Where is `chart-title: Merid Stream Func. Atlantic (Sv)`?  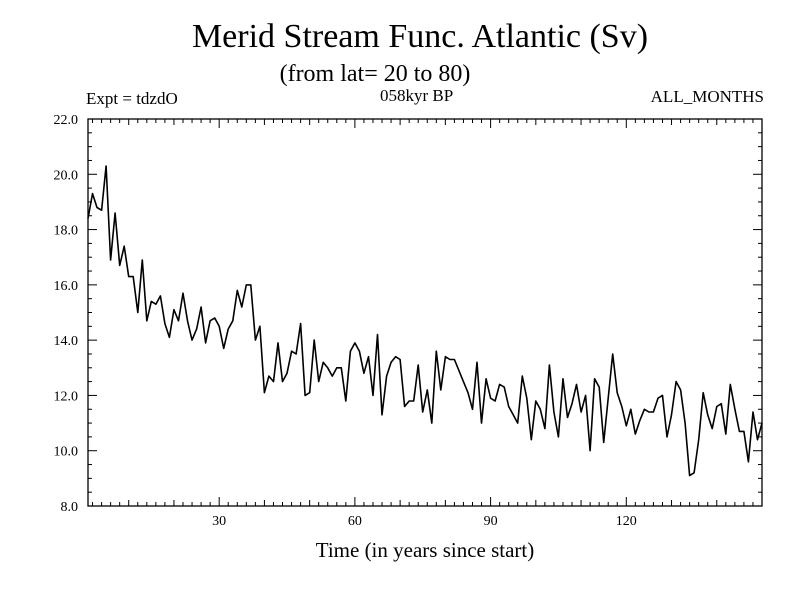
chart-title: Merid Stream Func. Atlantic (Sv) is located at coordinates (420, 36).